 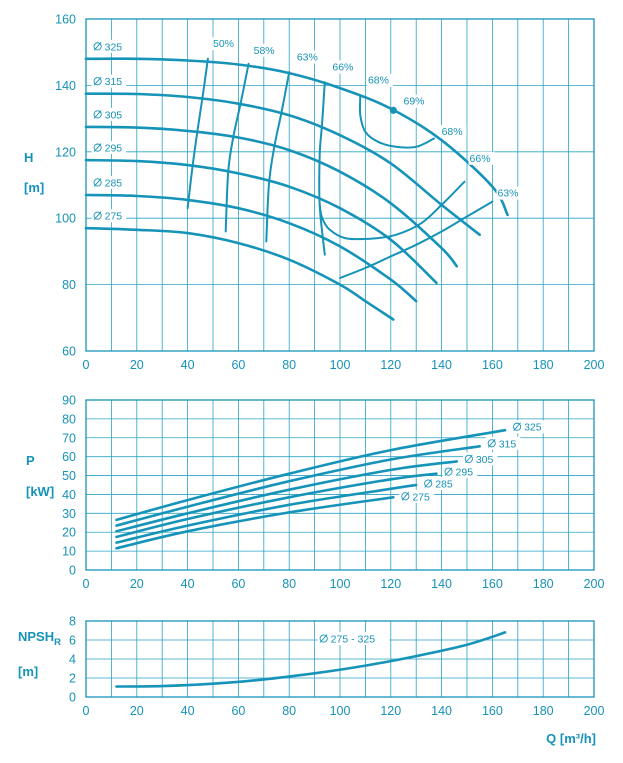 What do you see at coordinates (414, 102) in the screenshot?
I see `efficiency-label: 69%` at bounding box center [414, 102].